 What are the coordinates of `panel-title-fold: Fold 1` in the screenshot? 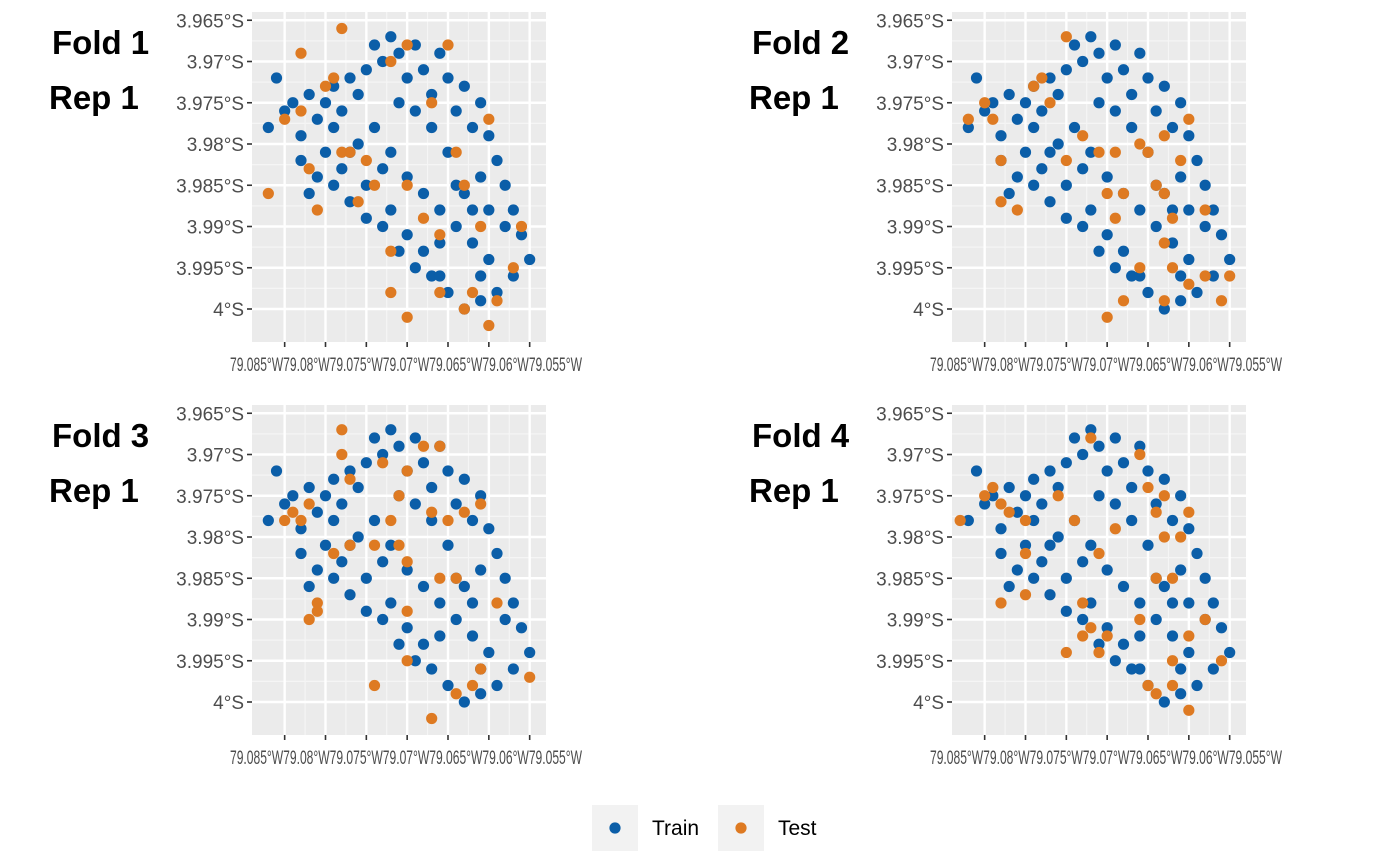 It's located at (100, 42).